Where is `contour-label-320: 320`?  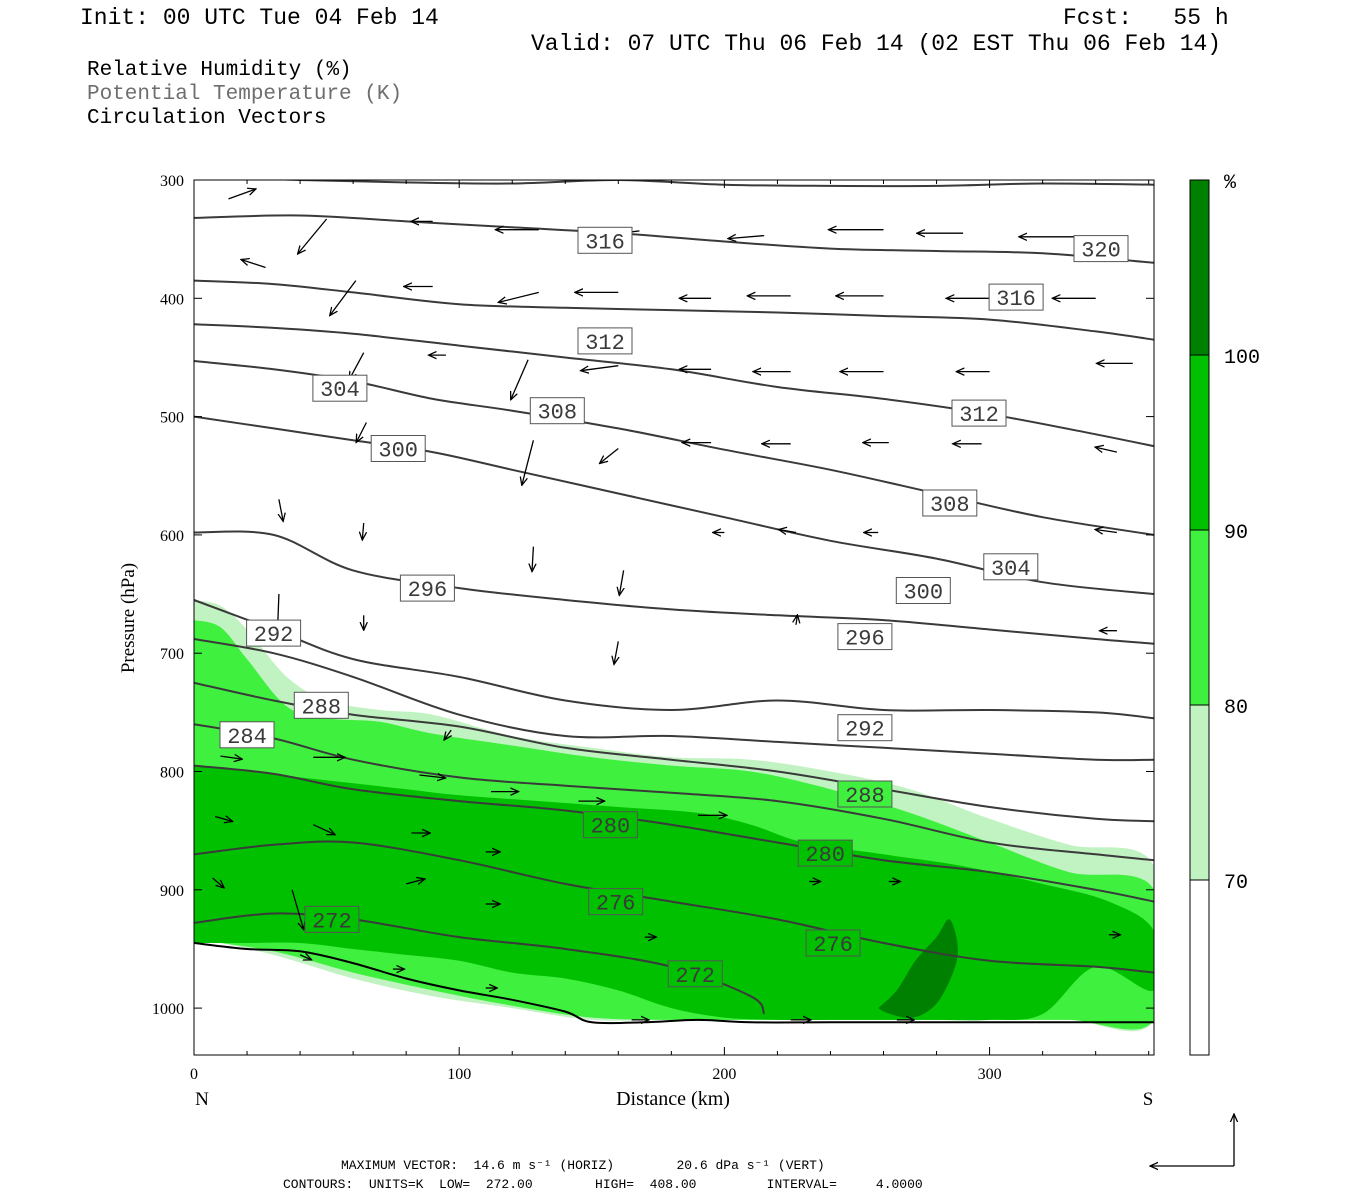
contour-label-320: 320 is located at coordinates (1101, 249).